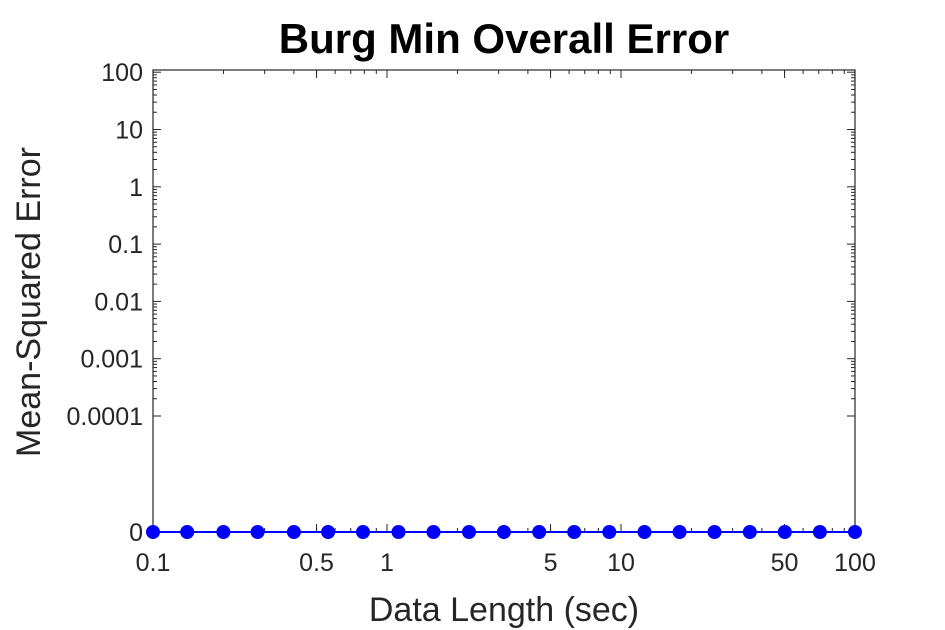  Describe the element at coordinates (855, 563) in the screenshot. I see `x-tick-label: 100` at that location.